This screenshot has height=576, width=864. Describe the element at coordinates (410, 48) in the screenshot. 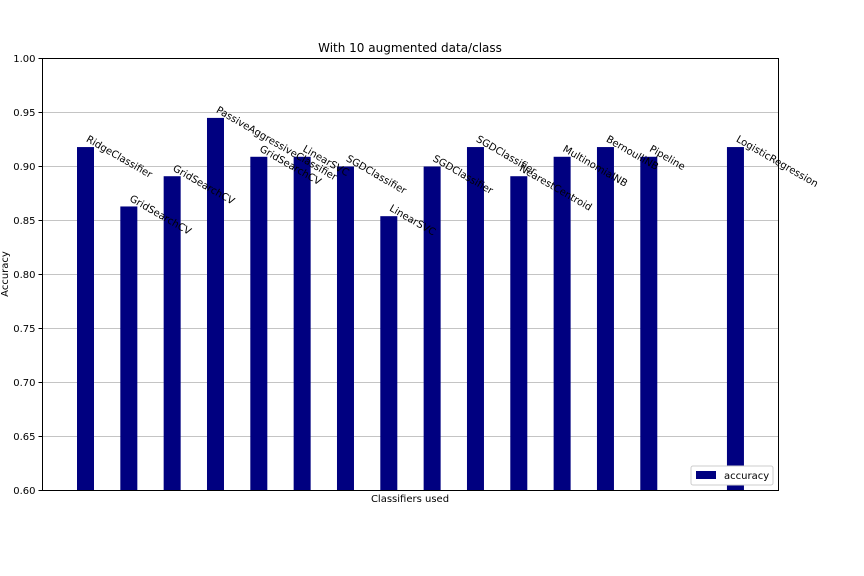

I see `chart-title: With 10 augmented data/class` at that location.